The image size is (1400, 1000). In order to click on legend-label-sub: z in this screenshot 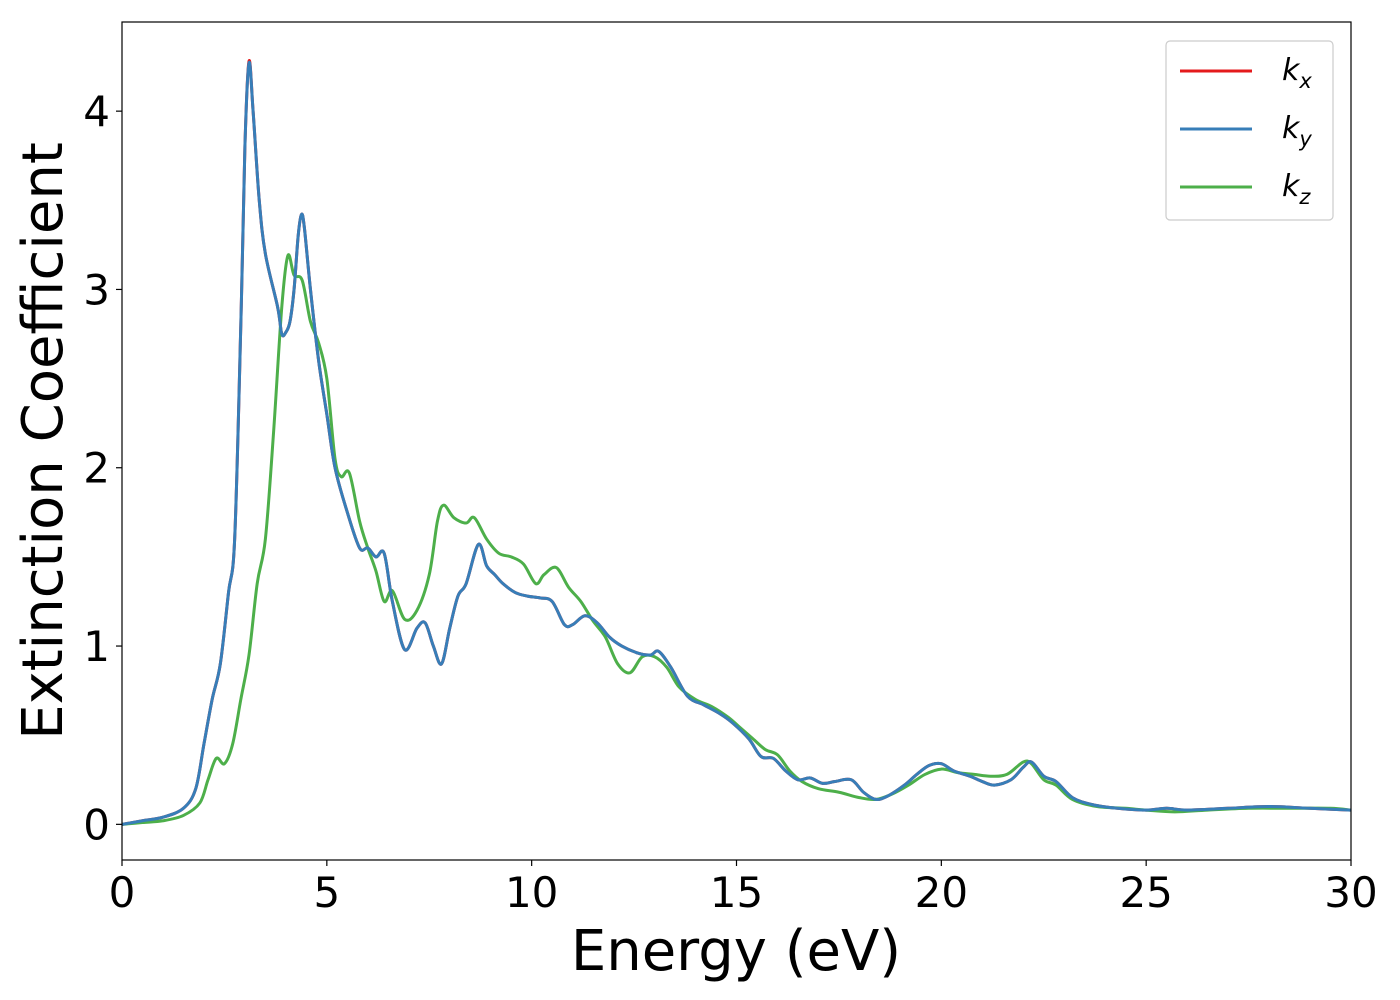, I will do `click(1304, 197)`.